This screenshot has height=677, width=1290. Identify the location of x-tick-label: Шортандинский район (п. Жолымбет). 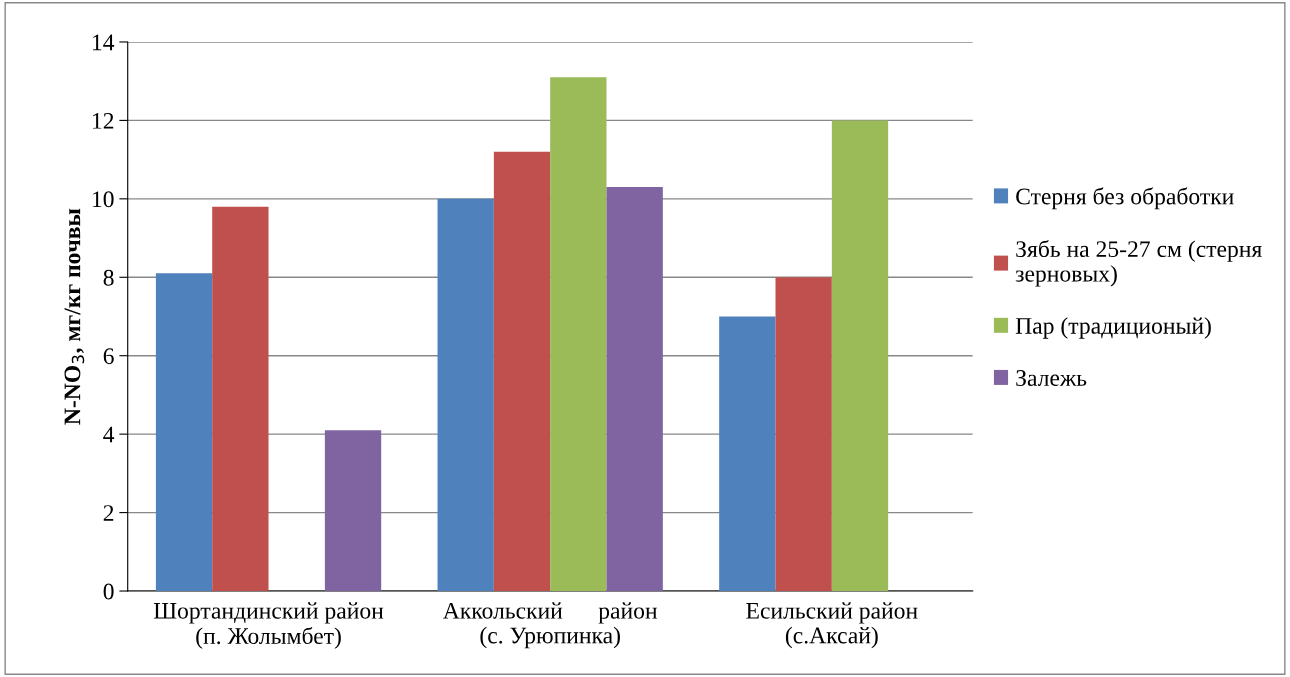
(268, 625).